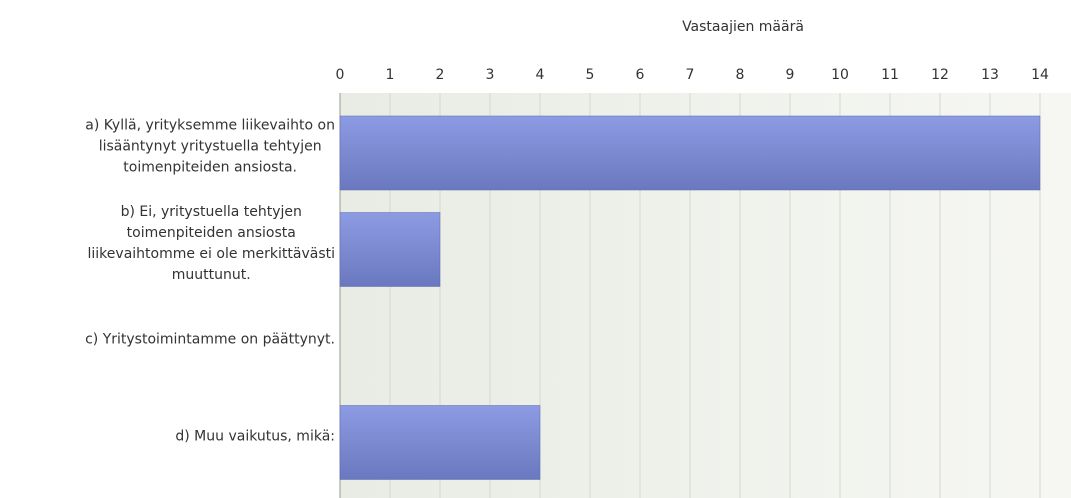 This screenshot has width=1071, height=498. What do you see at coordinates (490, 75) in the screenshot?
I see `x-tick-label: 3` at bounding box center [490, 75].